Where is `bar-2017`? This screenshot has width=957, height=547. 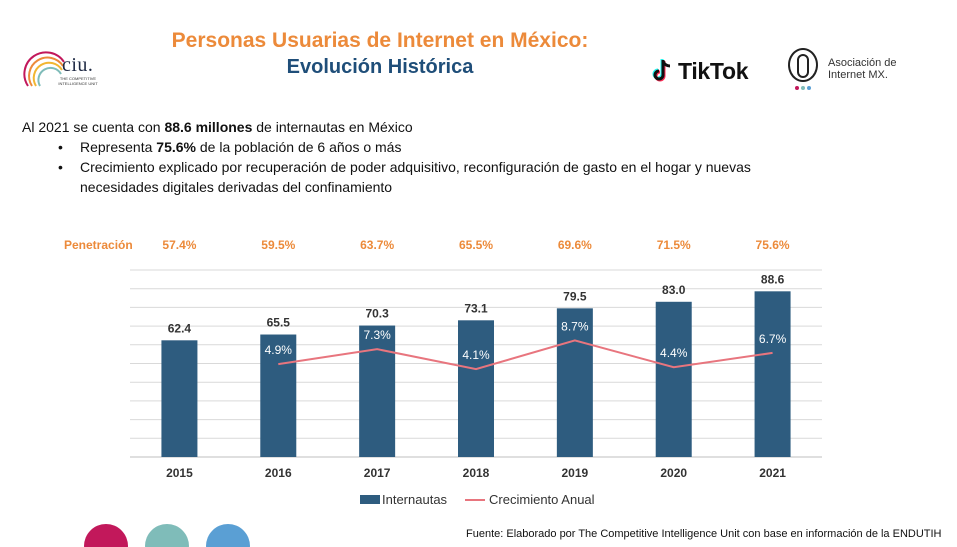 bar-2017 is located at coordinates (377, 391).